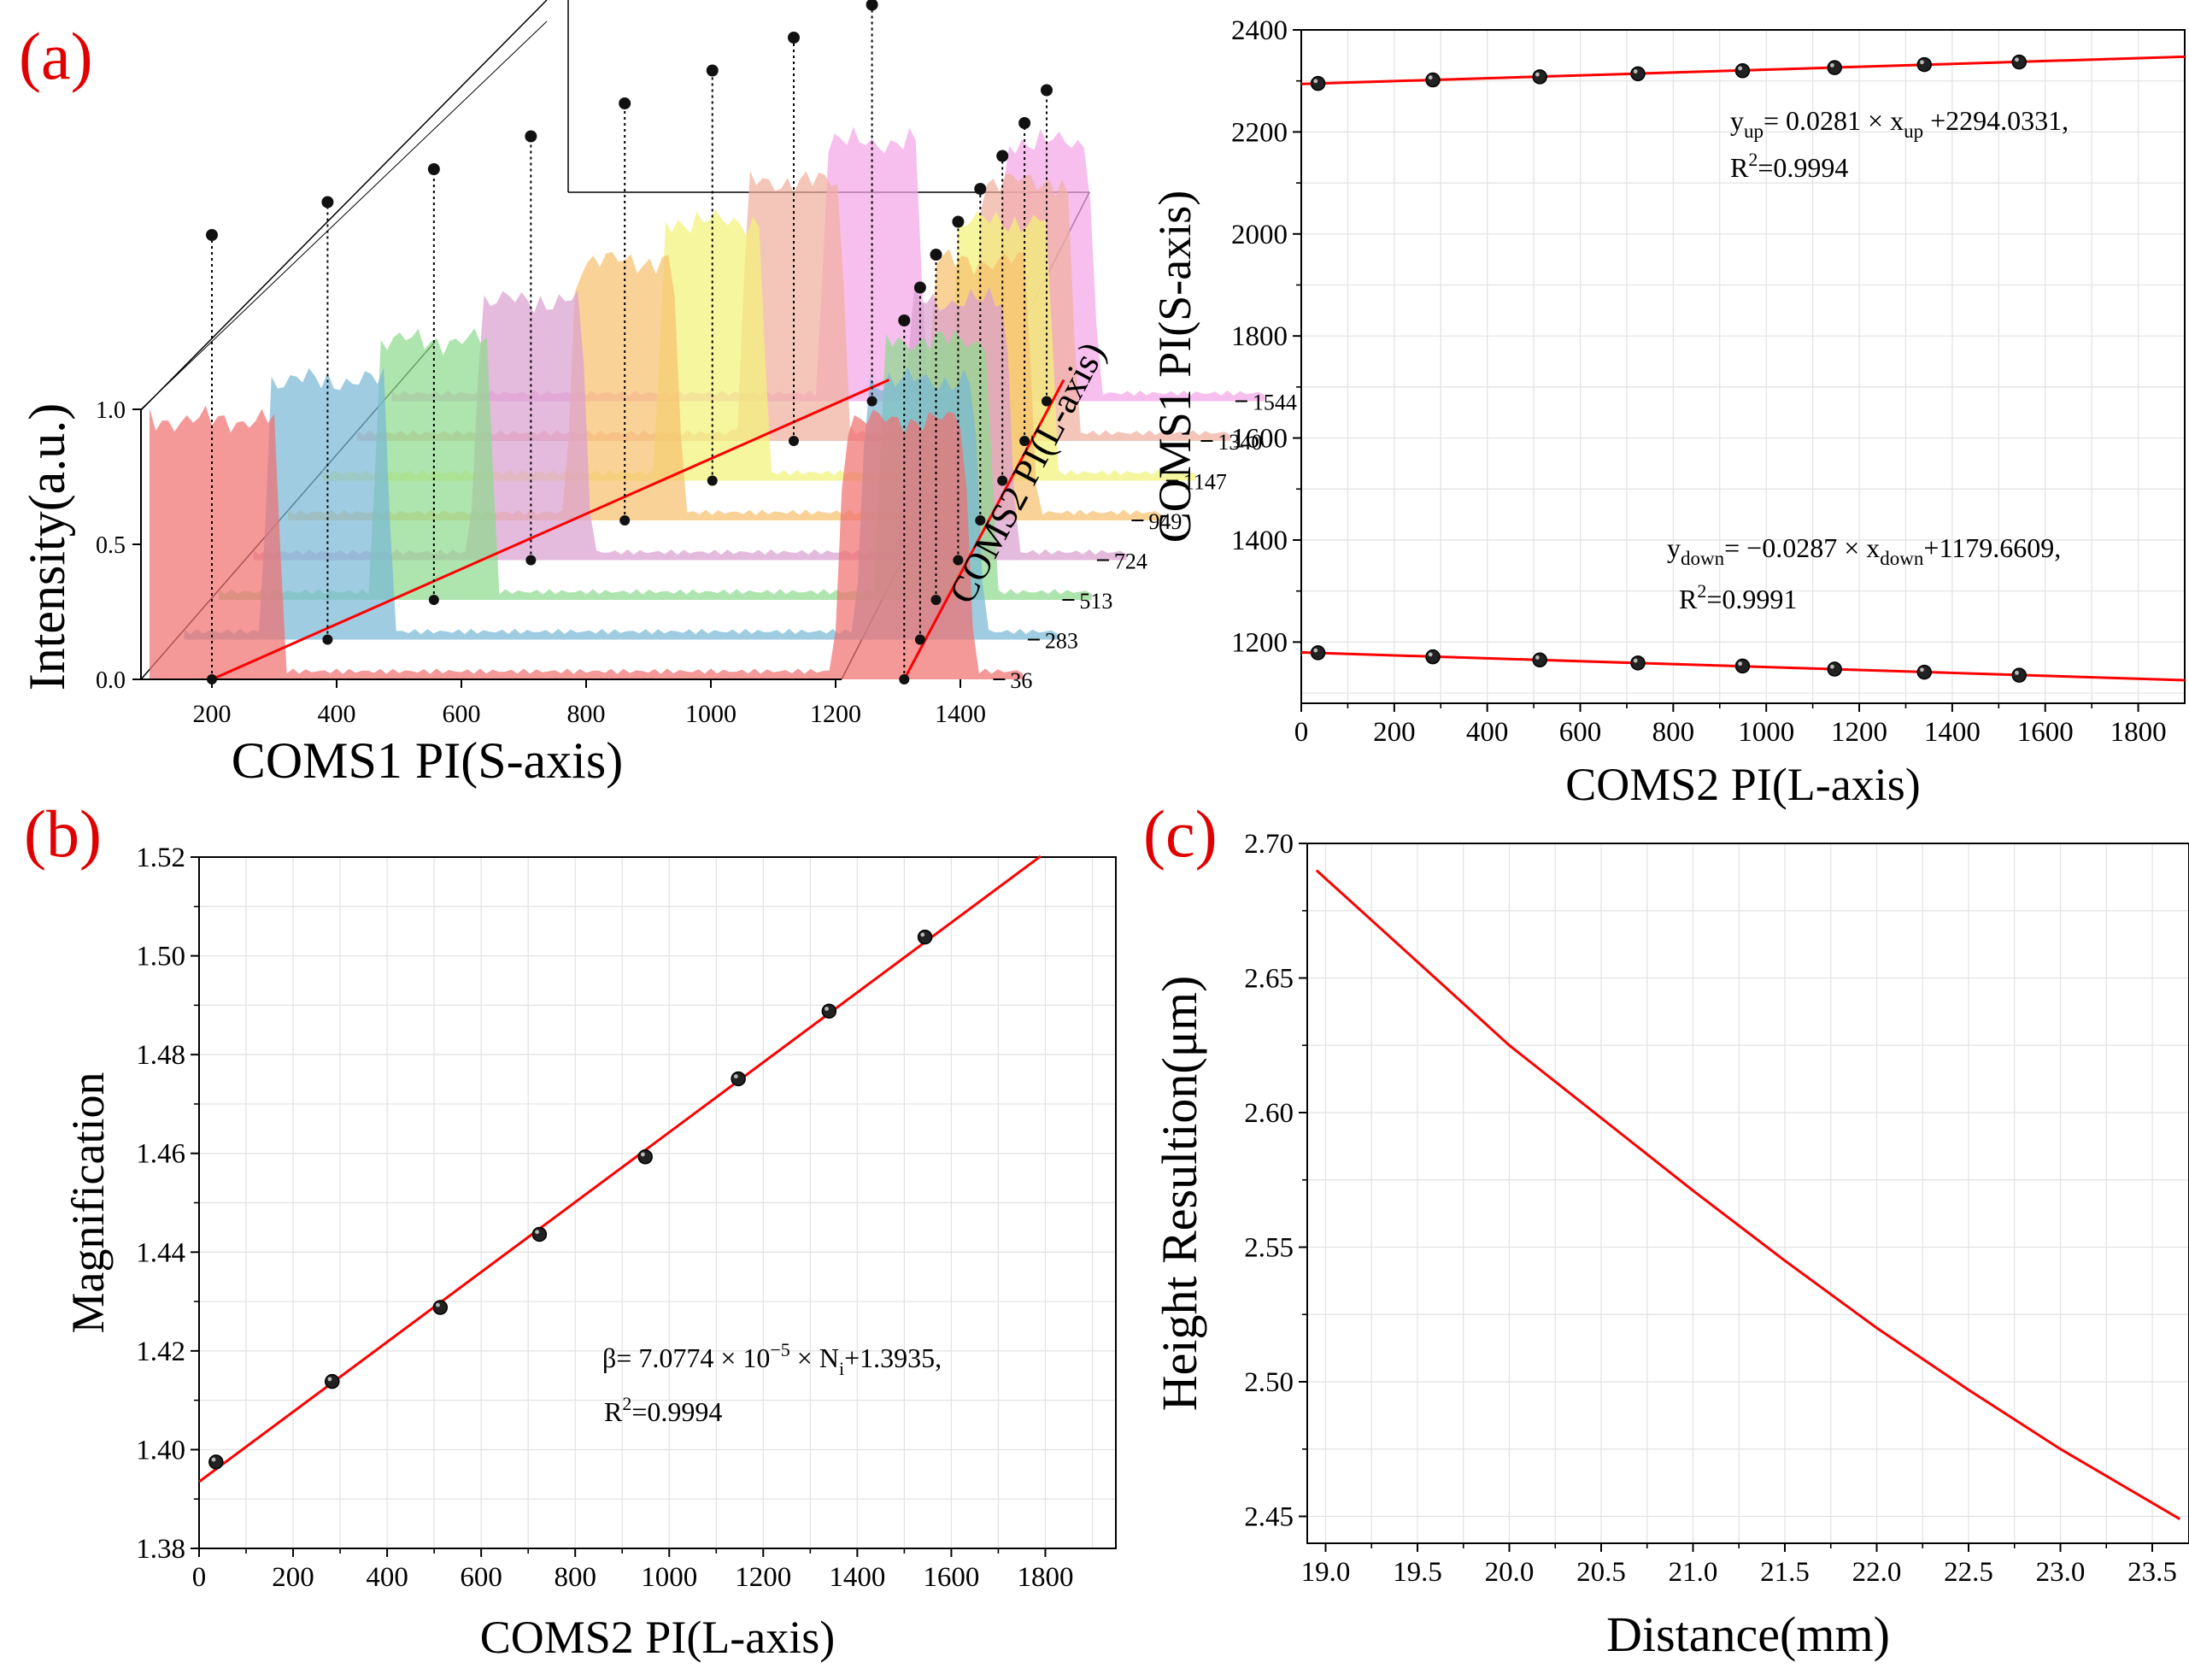 The height and width of the screenshot is (1680, 2189). Describe the element at coordinates (1269, 979) in the screenshot. I see `y-tick-label: 2.65` at that location.